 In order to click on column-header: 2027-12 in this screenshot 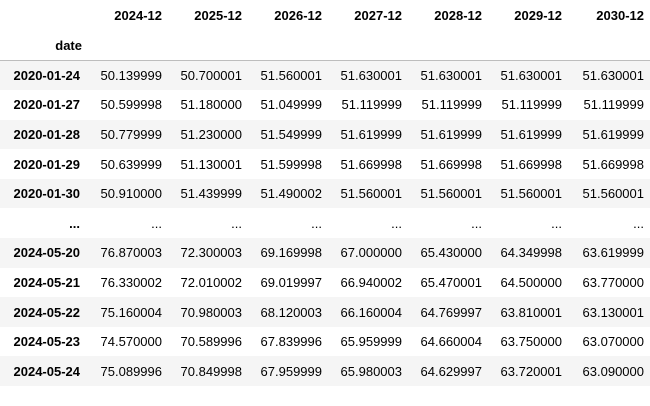, I will do `click(378, 15)`.